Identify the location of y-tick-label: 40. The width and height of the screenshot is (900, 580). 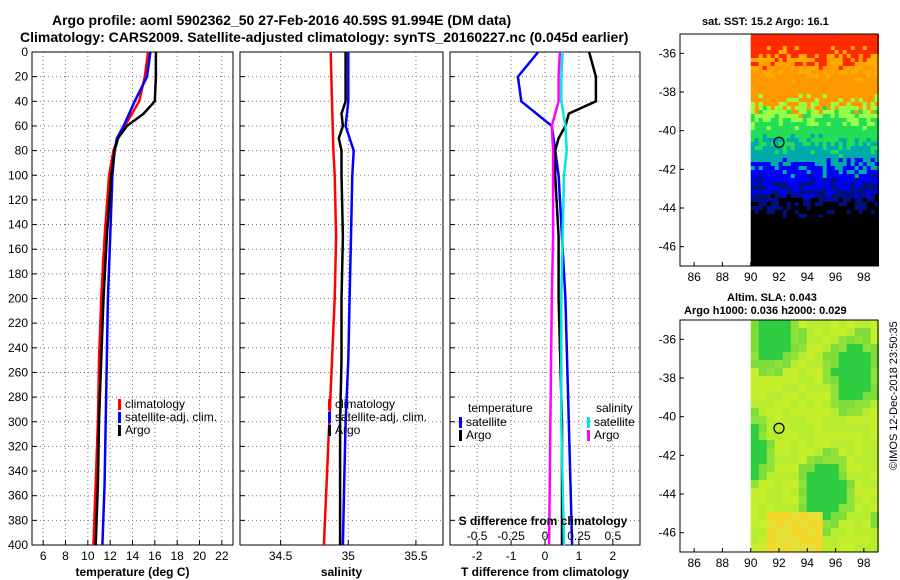
(22, 101).